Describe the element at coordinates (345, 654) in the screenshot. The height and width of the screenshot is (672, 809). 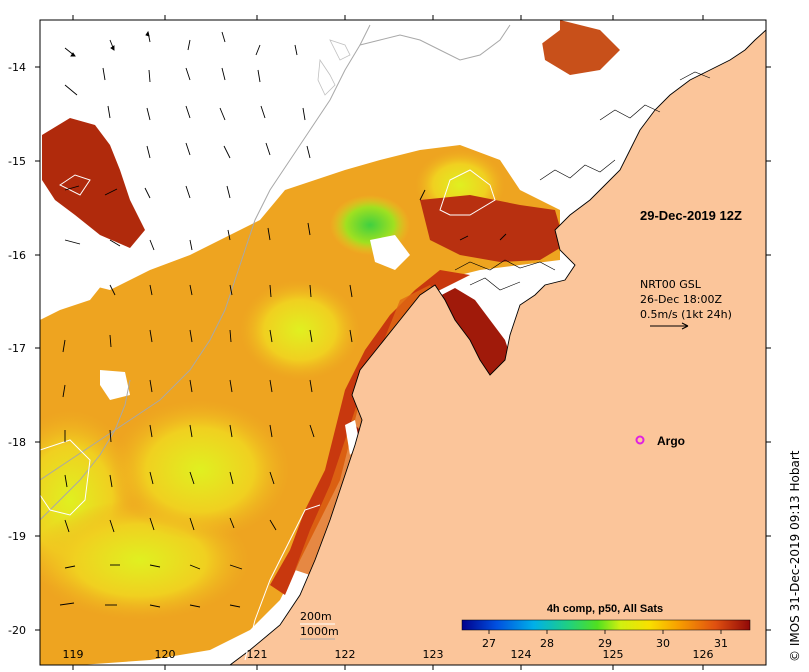
I see `lon-tick-122: 122` at that location.